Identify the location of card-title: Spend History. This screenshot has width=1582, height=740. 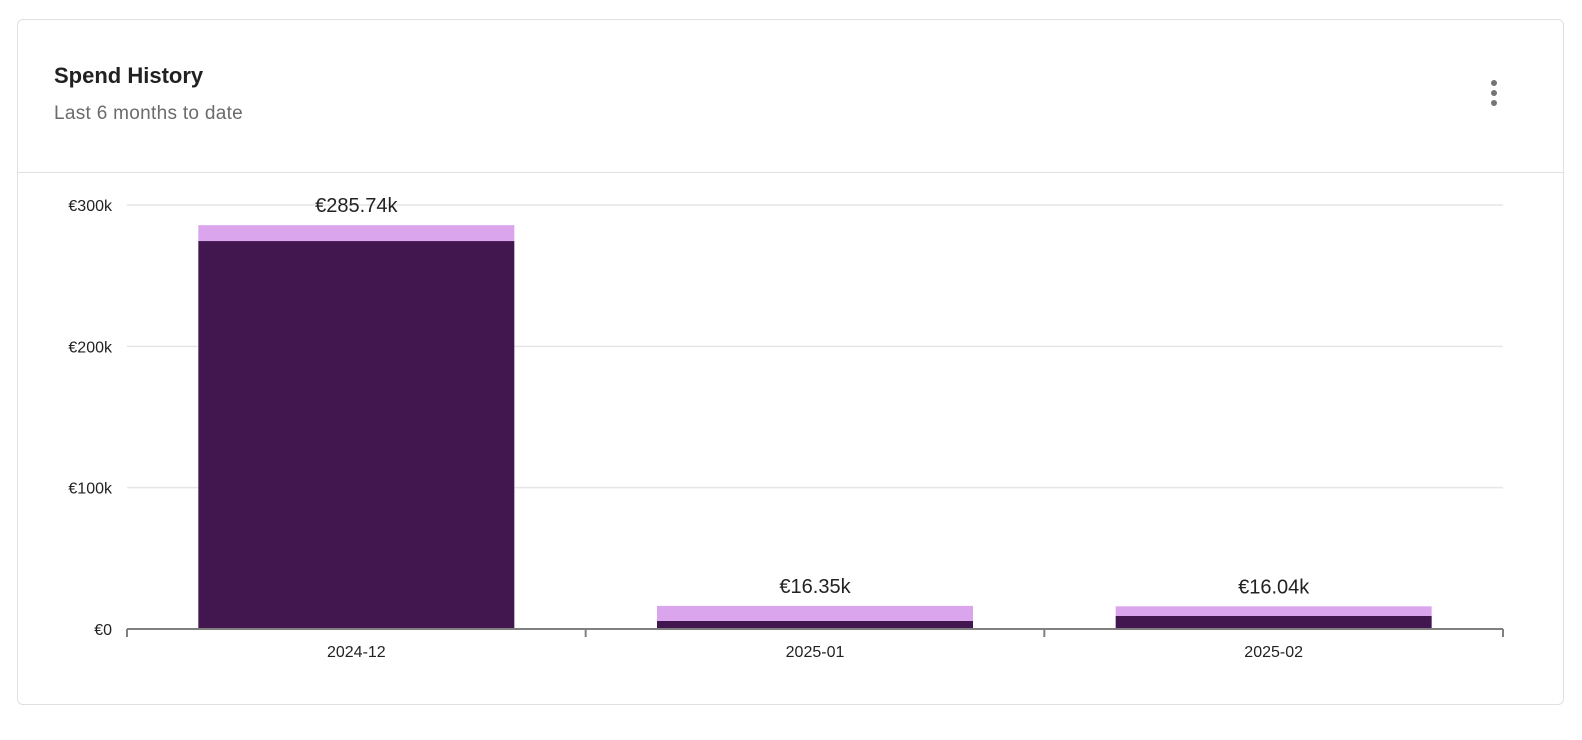
(129, 75).